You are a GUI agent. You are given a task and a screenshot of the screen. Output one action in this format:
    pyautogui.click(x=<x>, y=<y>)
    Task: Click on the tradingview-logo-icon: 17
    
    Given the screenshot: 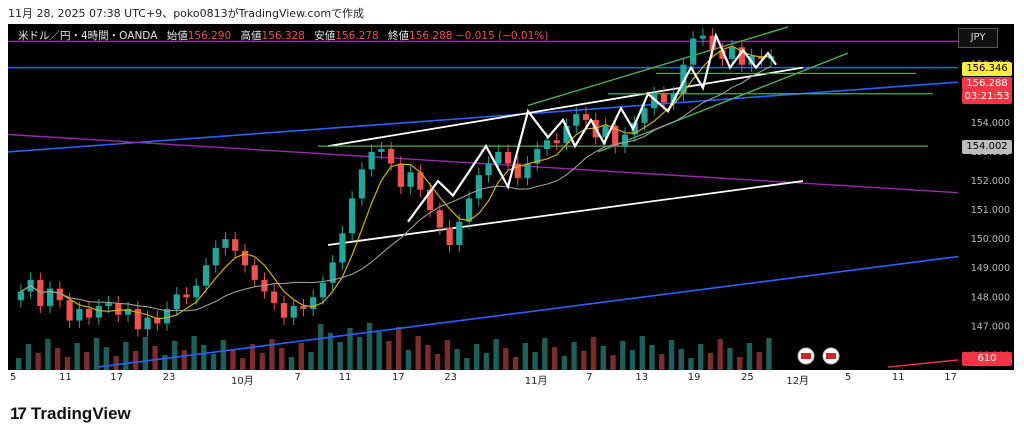 What is the action you would take?
    pyautogui.click(x=18, y=413)
    